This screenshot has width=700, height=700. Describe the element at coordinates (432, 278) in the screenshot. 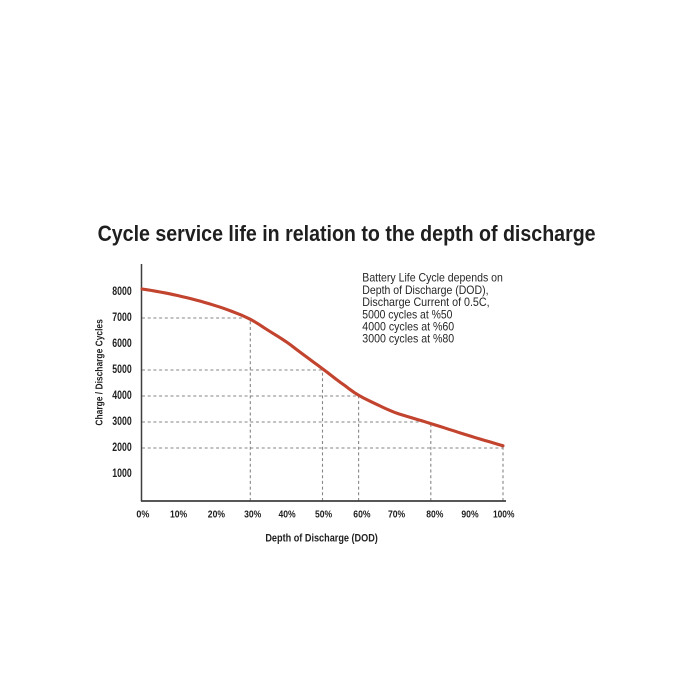

I see `svg-text: Battery Life Cycle depends on` at that location.